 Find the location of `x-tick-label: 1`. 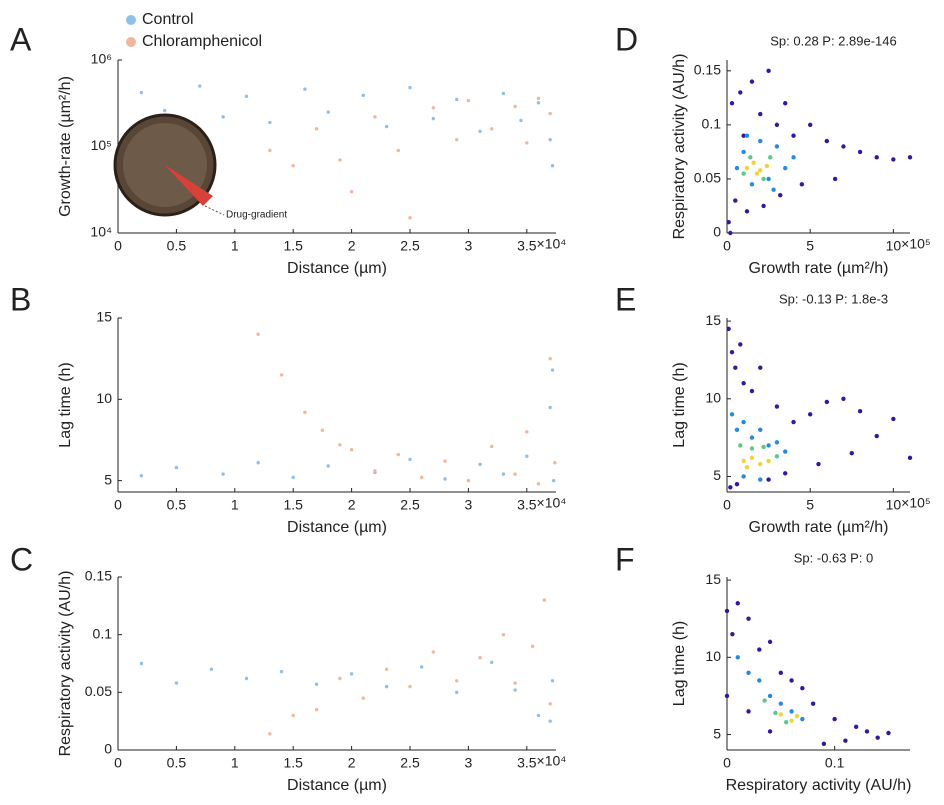

x-tick-label: 1 is located at coordinates (235, 505).